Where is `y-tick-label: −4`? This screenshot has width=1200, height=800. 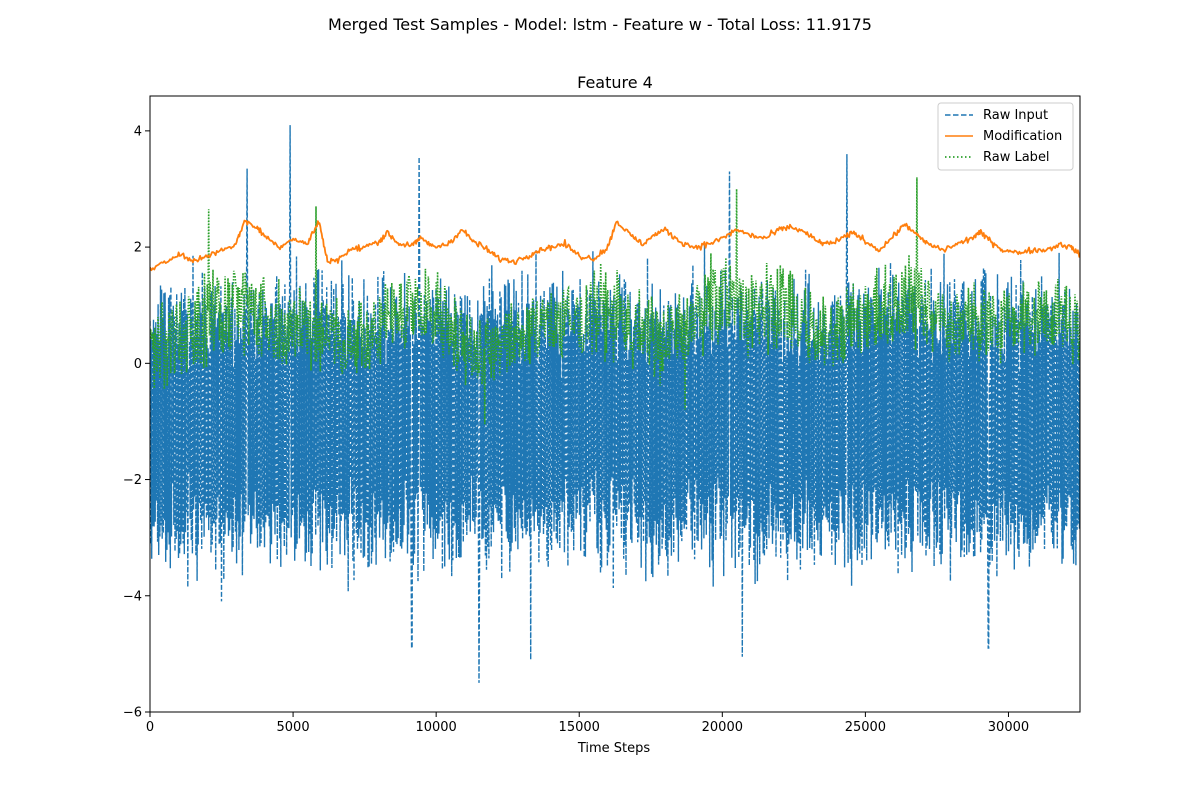
y-tick-label: −4 is located at coordinates (132, 596).